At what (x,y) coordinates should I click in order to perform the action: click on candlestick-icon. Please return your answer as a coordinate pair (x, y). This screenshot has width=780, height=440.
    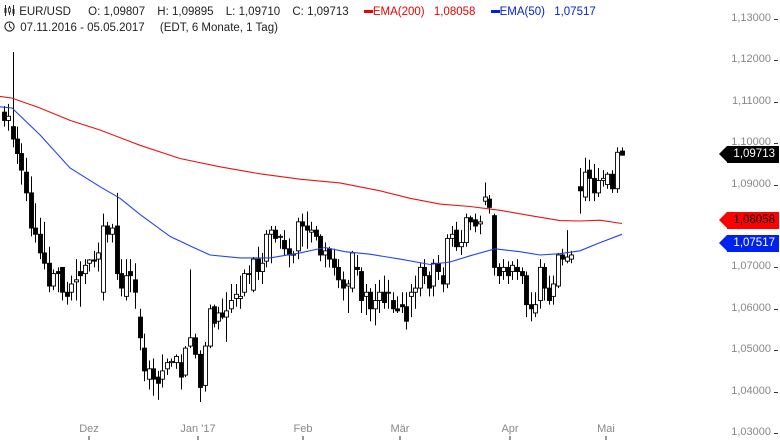
    Looking at the image, I should click on (10, 12).